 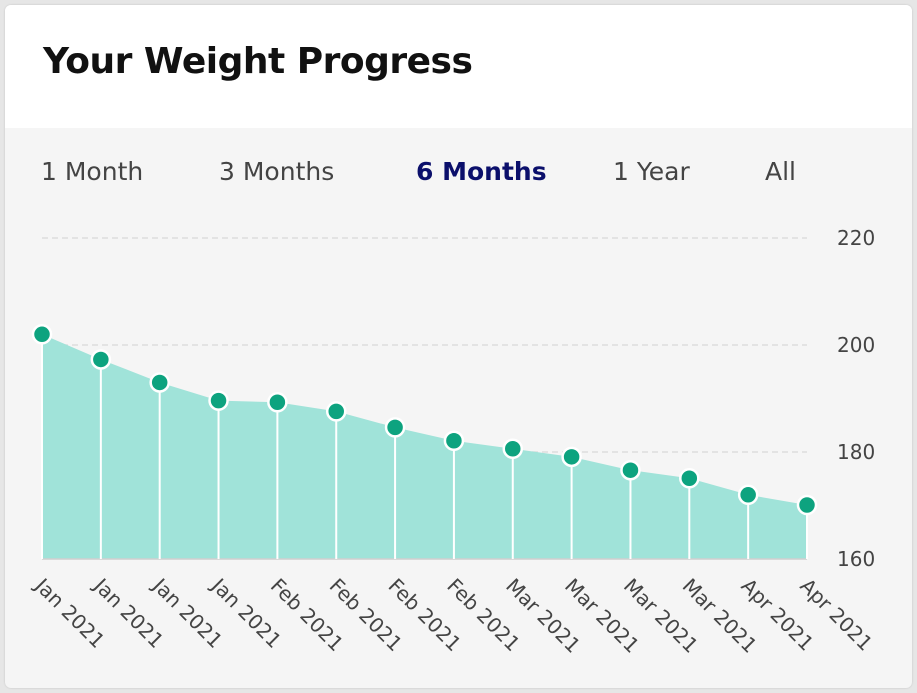 I want to click on tab-3-months: 3 Months, so click(x=277, y=171).